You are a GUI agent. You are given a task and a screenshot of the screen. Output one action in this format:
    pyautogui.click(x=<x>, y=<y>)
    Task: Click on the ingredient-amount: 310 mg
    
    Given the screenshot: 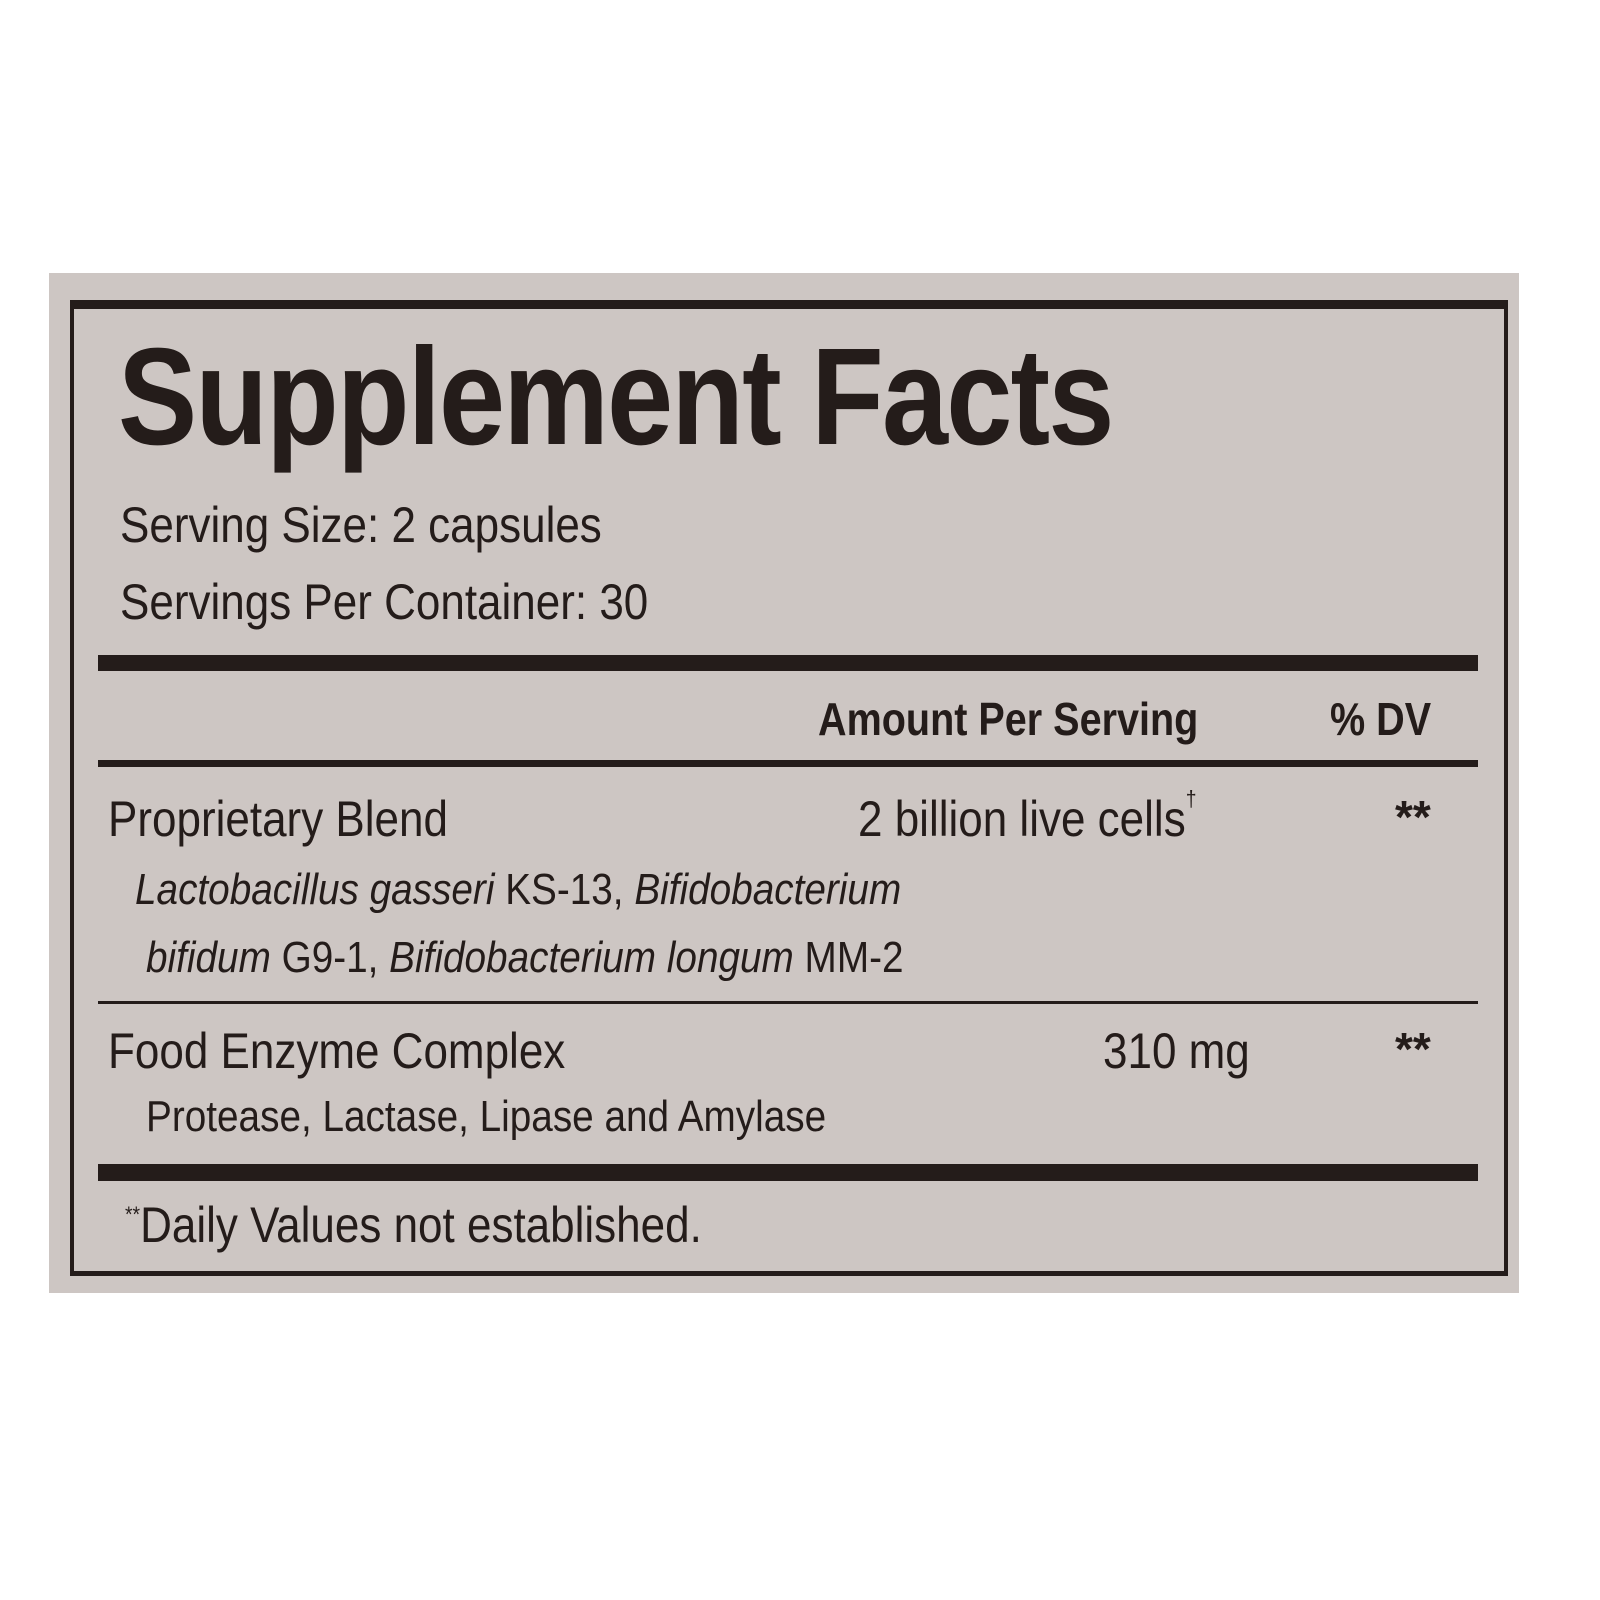 What is the action you would take?
    pyautogui.click(x=1176, y=1051)
    